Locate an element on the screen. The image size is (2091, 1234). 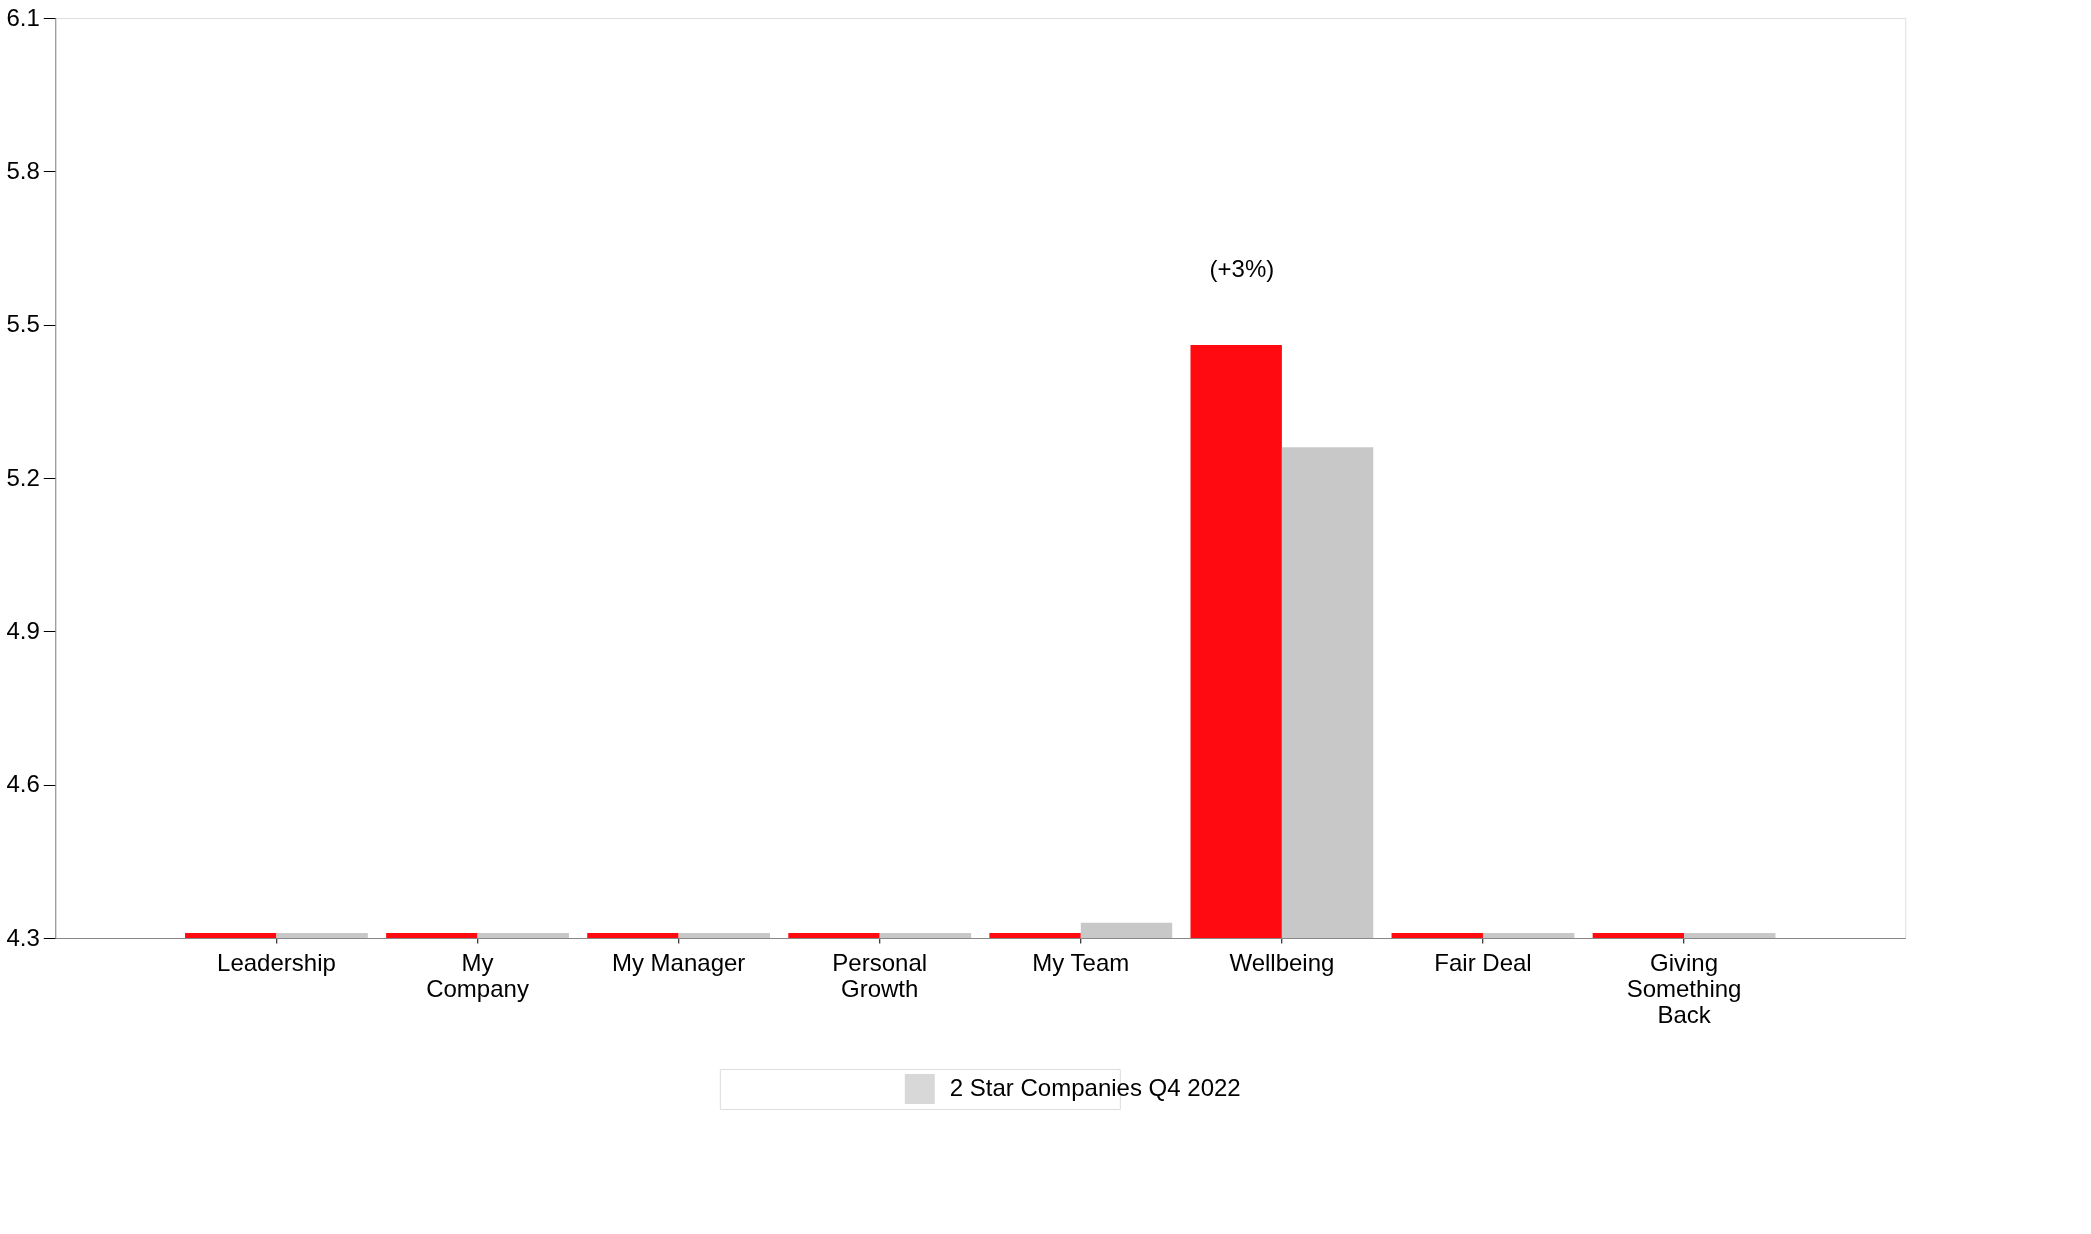
x-tick-label: Wellbeing is located at coordinates (1282, 962).